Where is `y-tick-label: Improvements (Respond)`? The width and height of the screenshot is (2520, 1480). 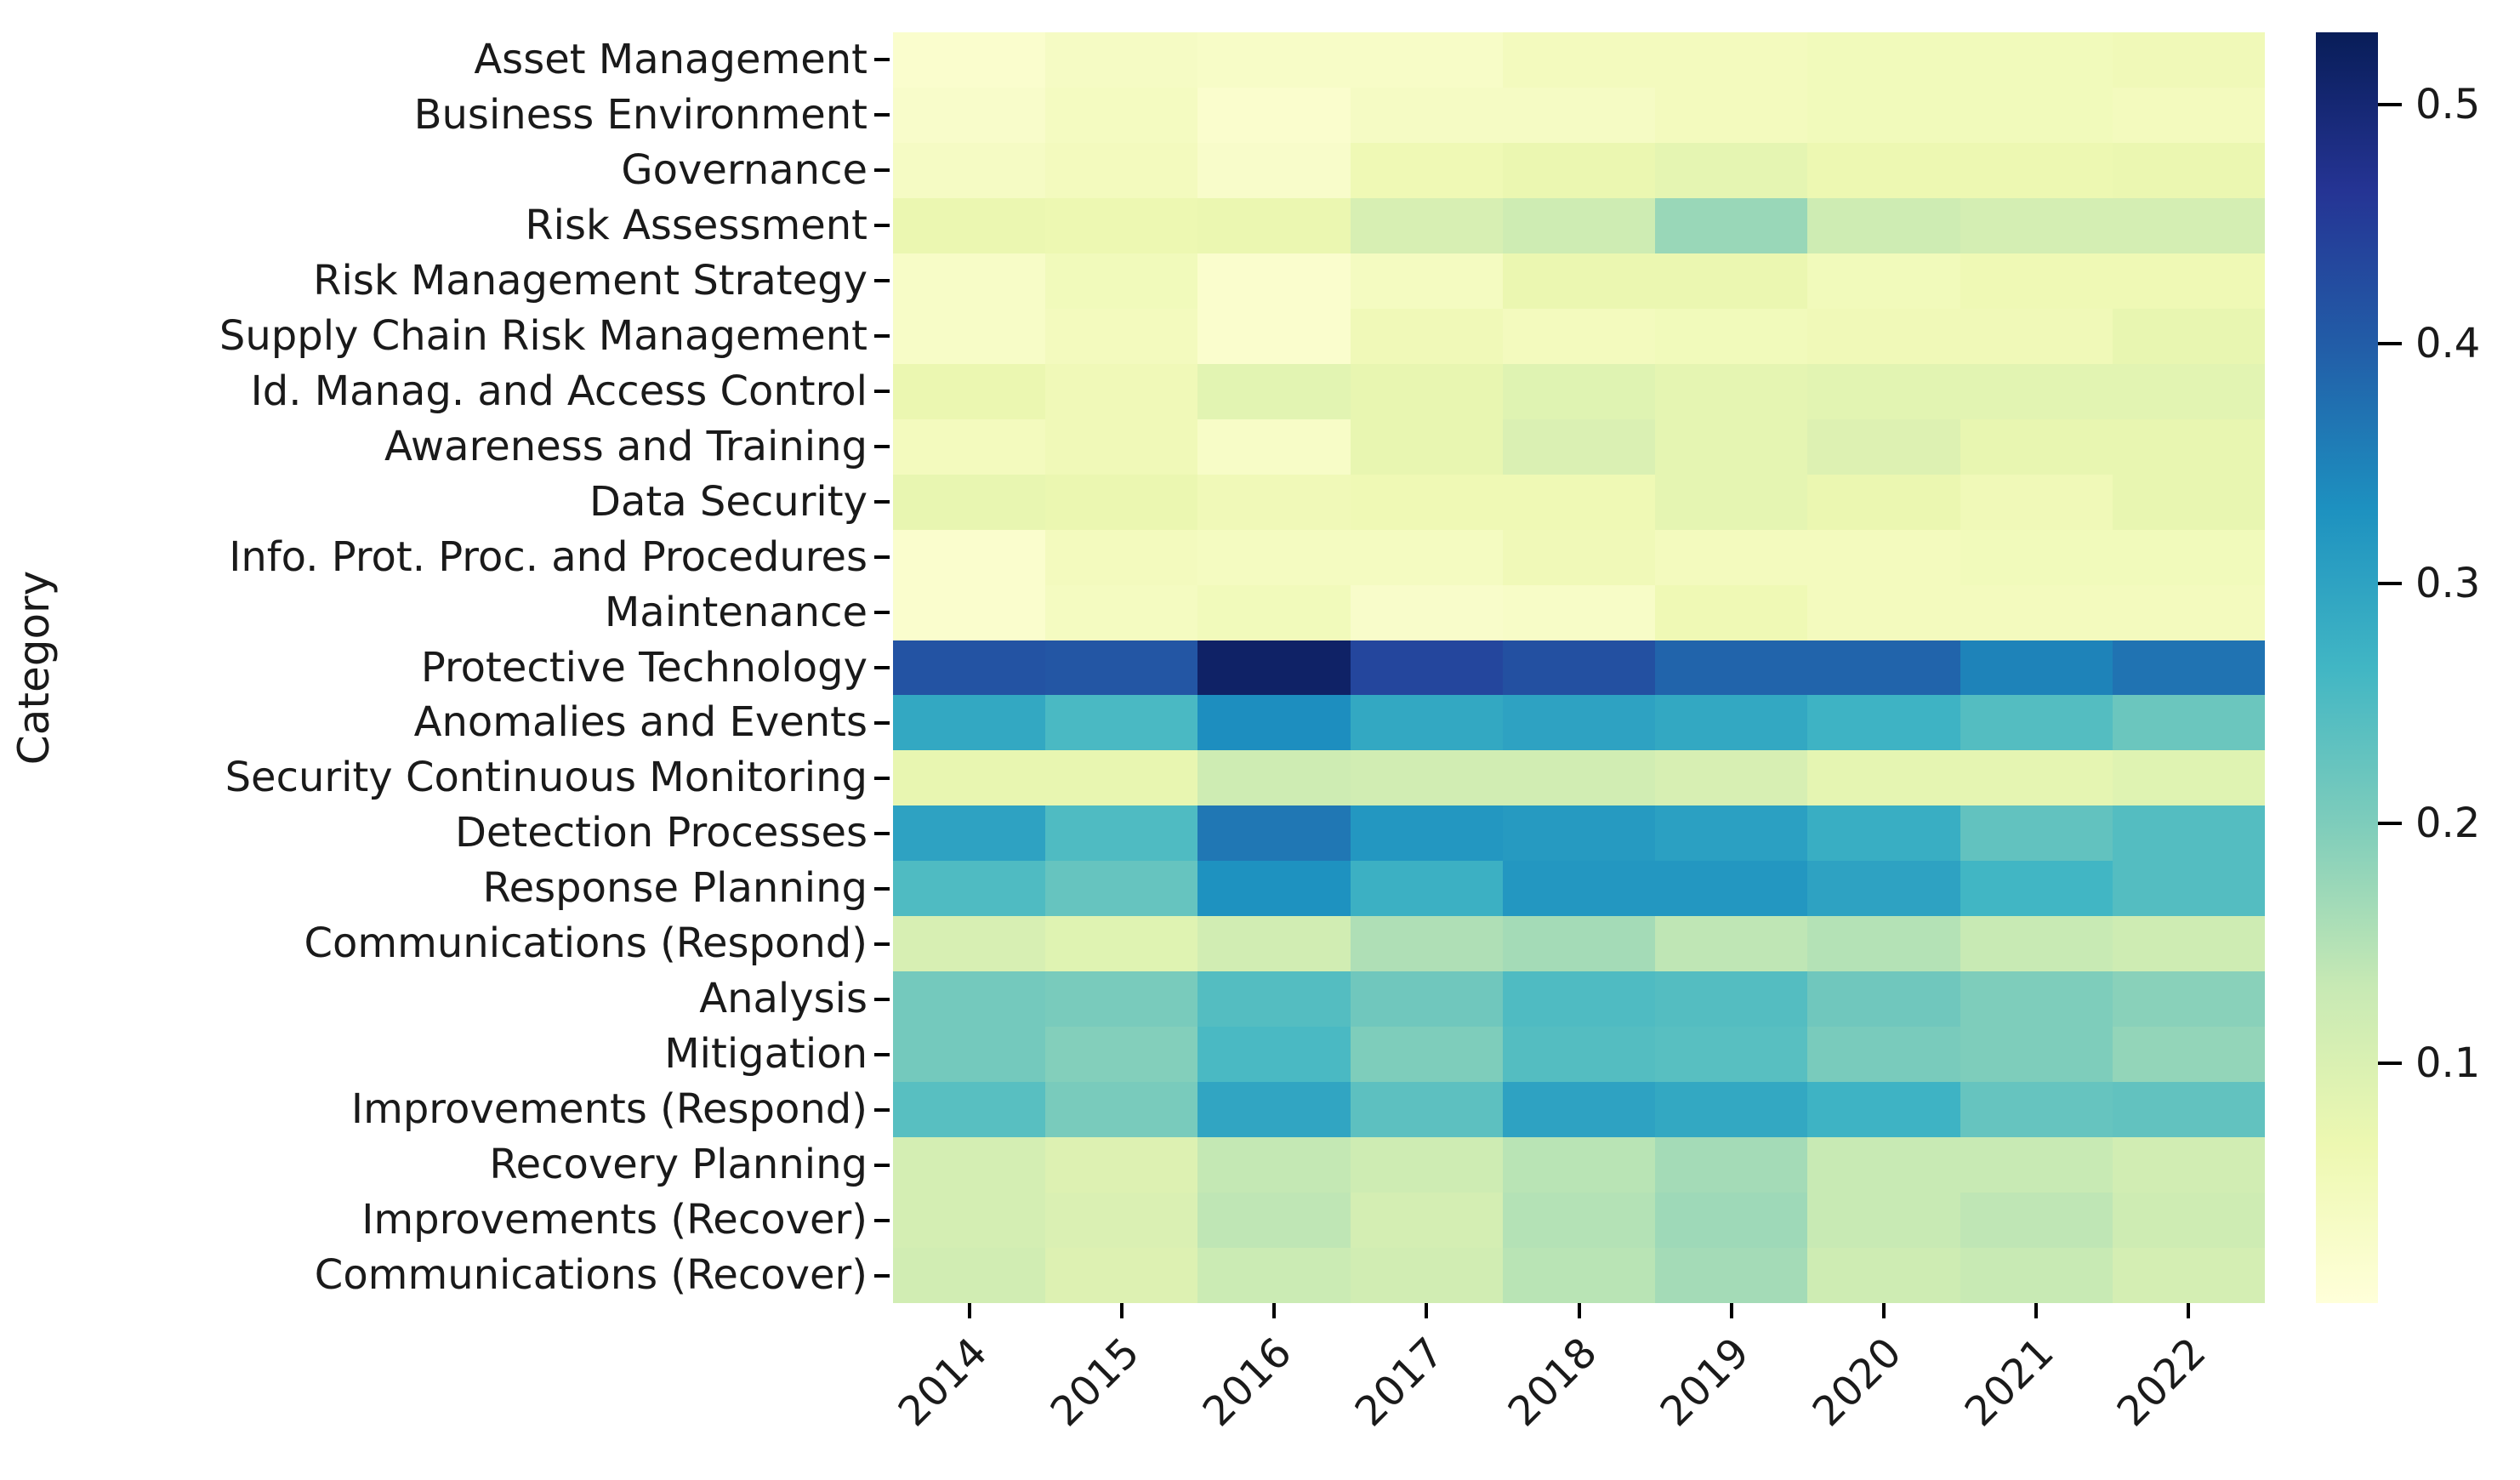 y-tick-label: Improvements (Respond) is located at coordinates (608, 1109).